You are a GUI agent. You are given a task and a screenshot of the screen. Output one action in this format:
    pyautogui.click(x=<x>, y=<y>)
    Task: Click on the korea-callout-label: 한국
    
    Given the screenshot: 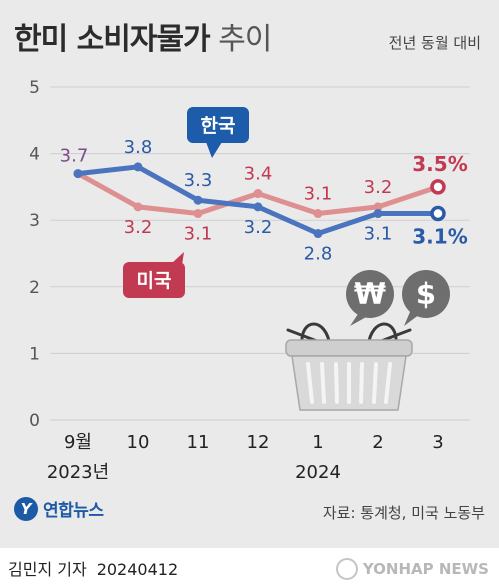 What is the action you would take?
    pyautogui.click(x=218, y=126)
    